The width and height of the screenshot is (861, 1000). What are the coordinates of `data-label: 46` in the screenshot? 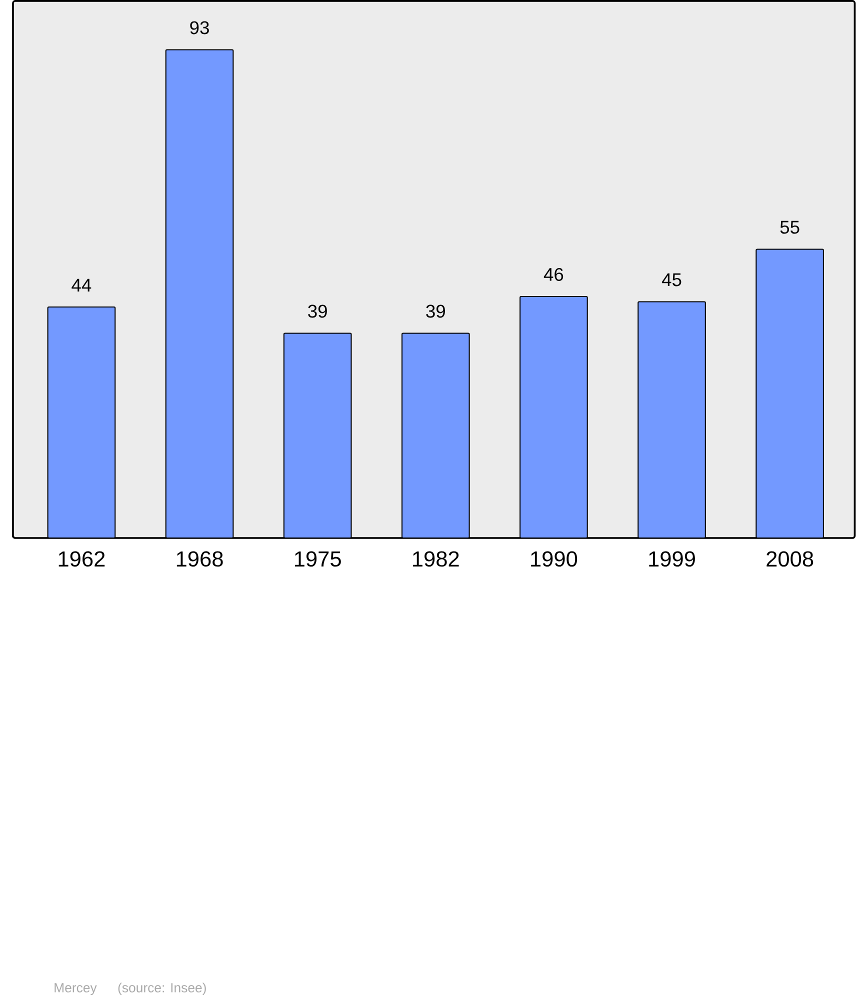 It's located at (554, 274).